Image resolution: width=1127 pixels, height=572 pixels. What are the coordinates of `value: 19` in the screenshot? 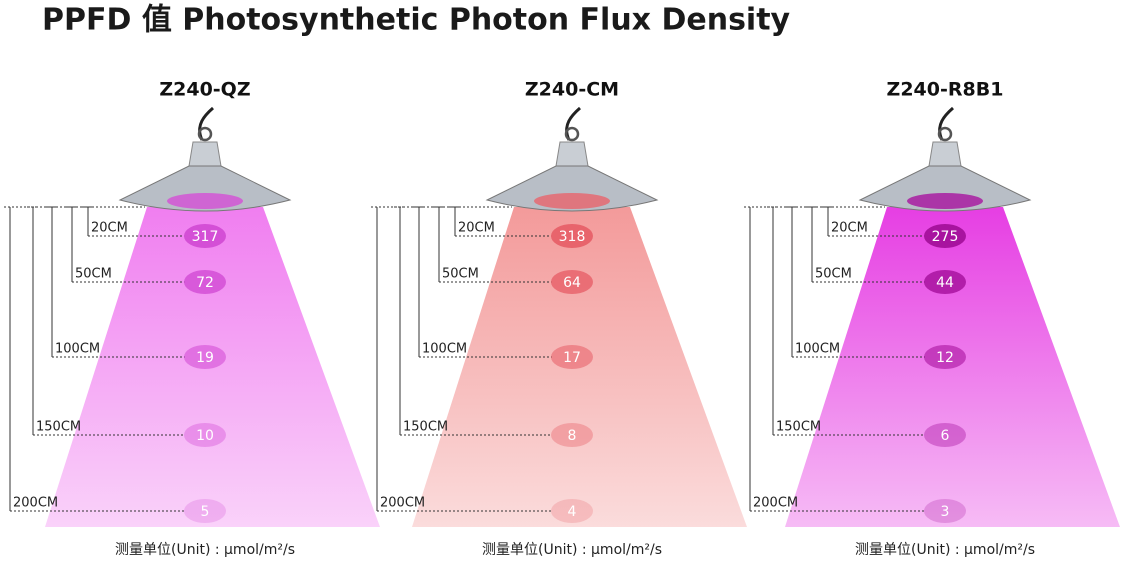 It's located at (205, 358).